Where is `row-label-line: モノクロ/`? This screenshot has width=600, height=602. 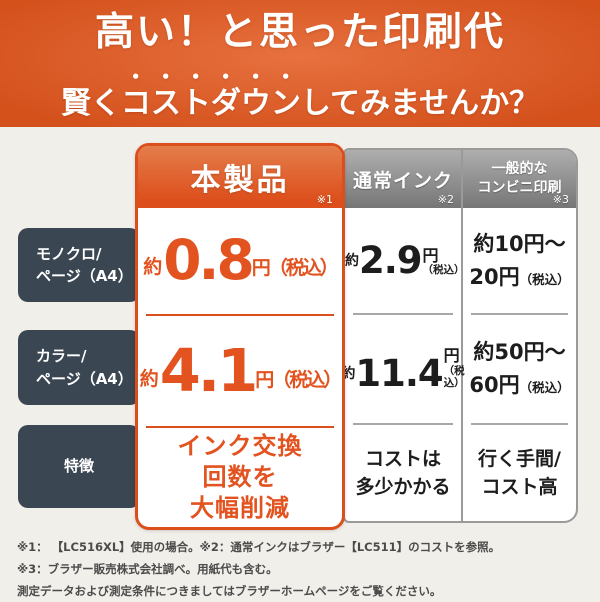
row-label-line: モノクロ/ is located at coordinates (69, 253).